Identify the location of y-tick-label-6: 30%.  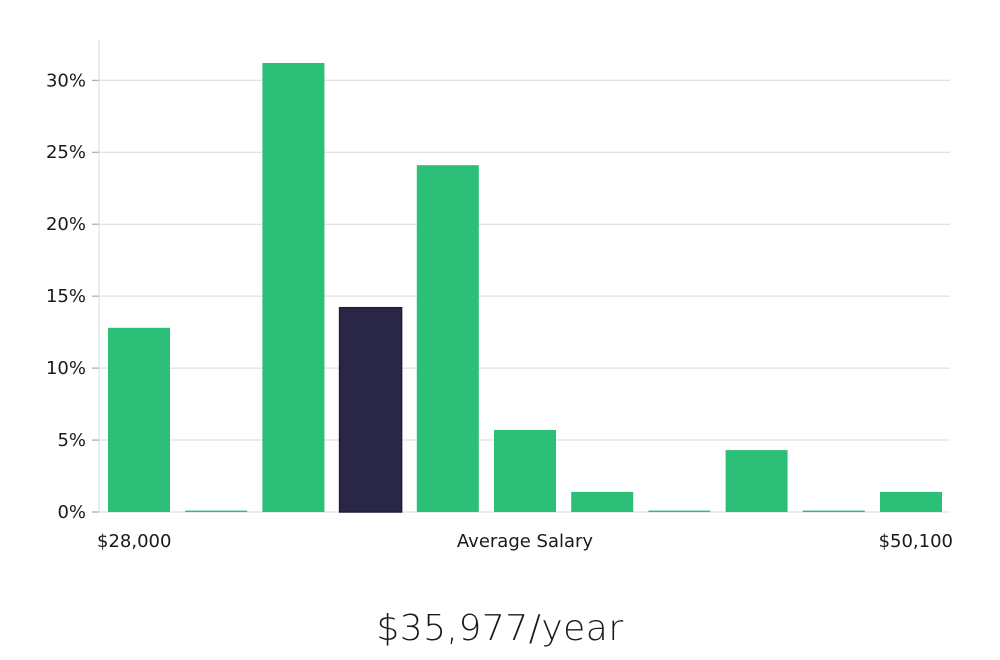
(66, 80).